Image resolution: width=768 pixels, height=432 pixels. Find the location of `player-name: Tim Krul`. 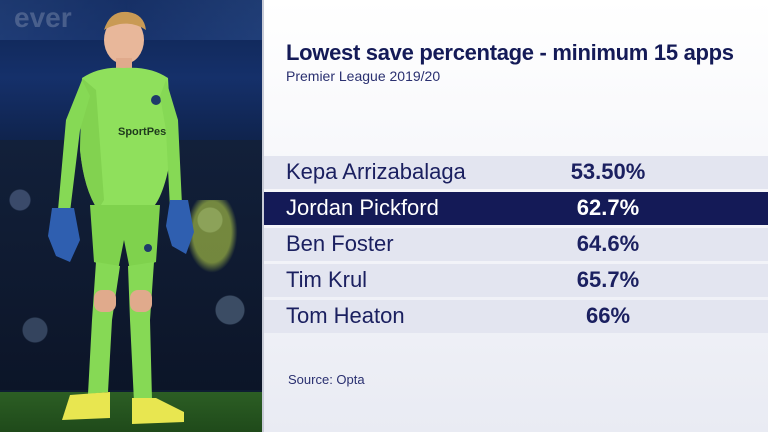

player-name: Tim Krul is located at coordinates (327, 279).